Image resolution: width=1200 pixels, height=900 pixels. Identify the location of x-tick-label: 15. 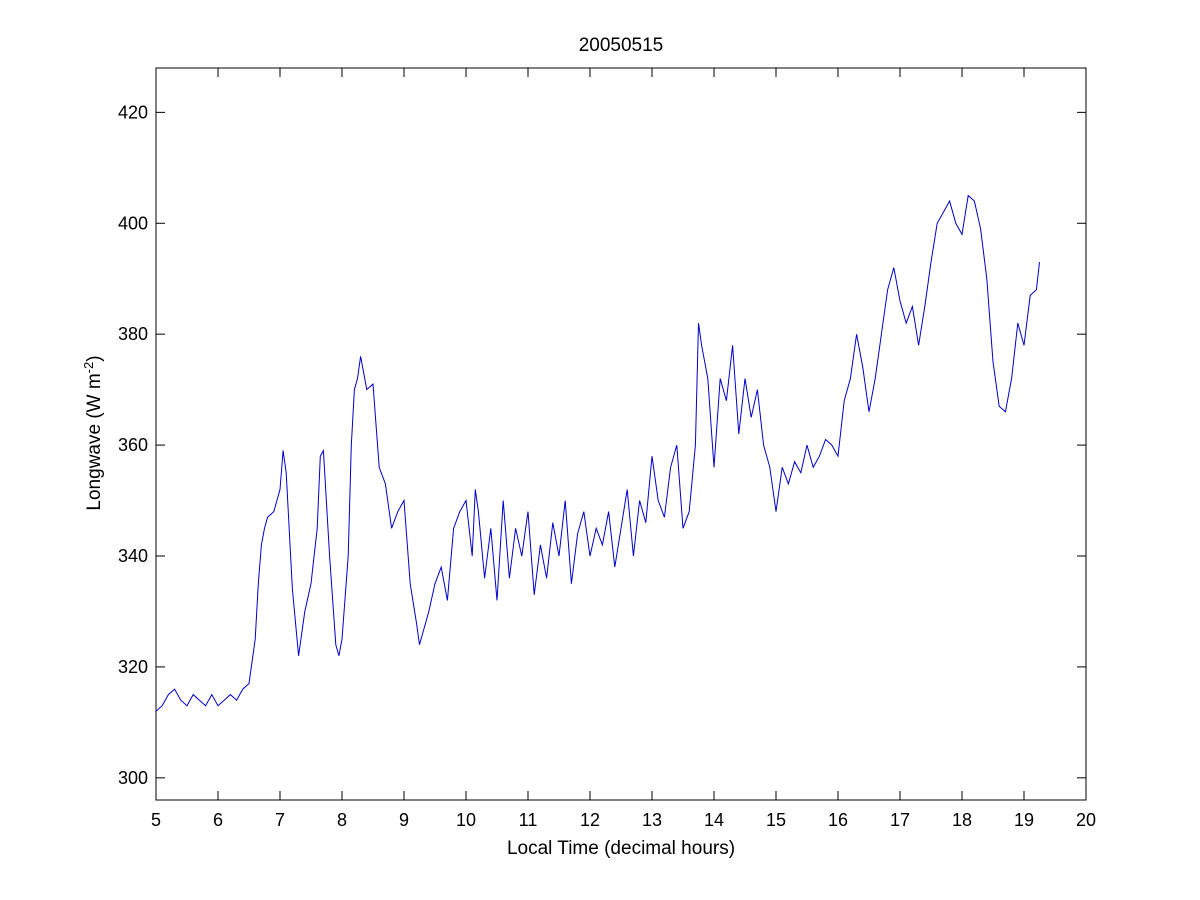
(776, 820).